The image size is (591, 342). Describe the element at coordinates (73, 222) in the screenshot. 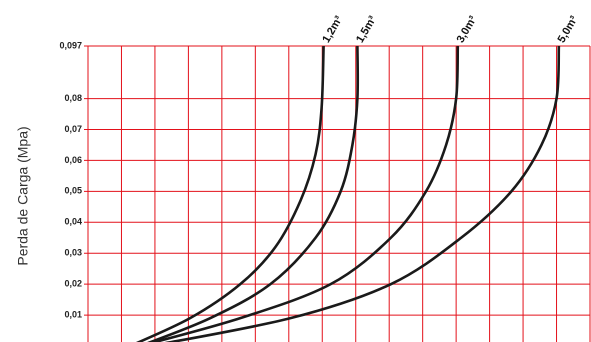

I see `y-tick-label: 0,04` at that location.